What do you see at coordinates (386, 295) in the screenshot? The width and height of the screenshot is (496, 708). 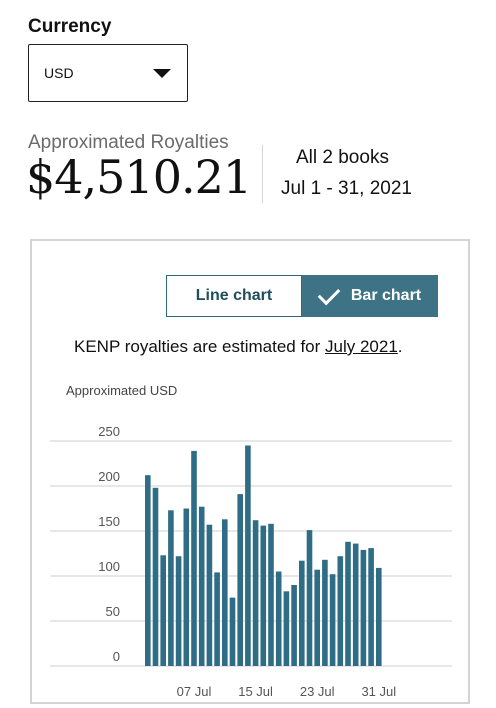 I see `bar-chart-label: Bar chart` at bounding box center [386, 295].